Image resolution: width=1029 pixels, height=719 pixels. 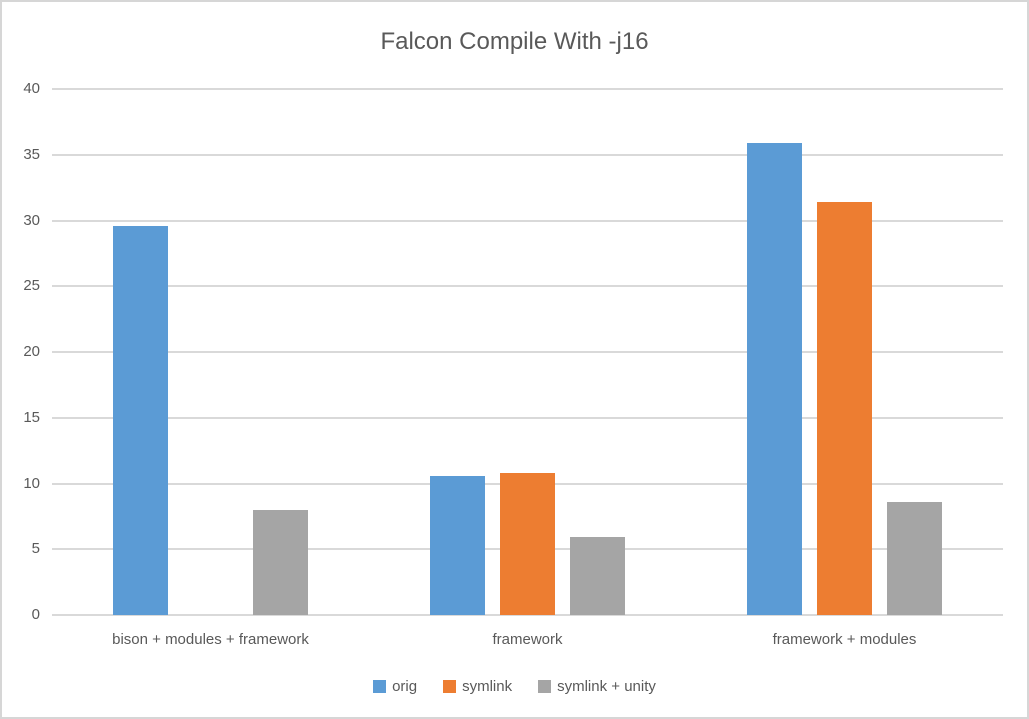 What do you see at coordinates (210, 639) in the screenshot?
I see `x-axis-category-label: bison + modules + framework` at bounding box center [210, 639].